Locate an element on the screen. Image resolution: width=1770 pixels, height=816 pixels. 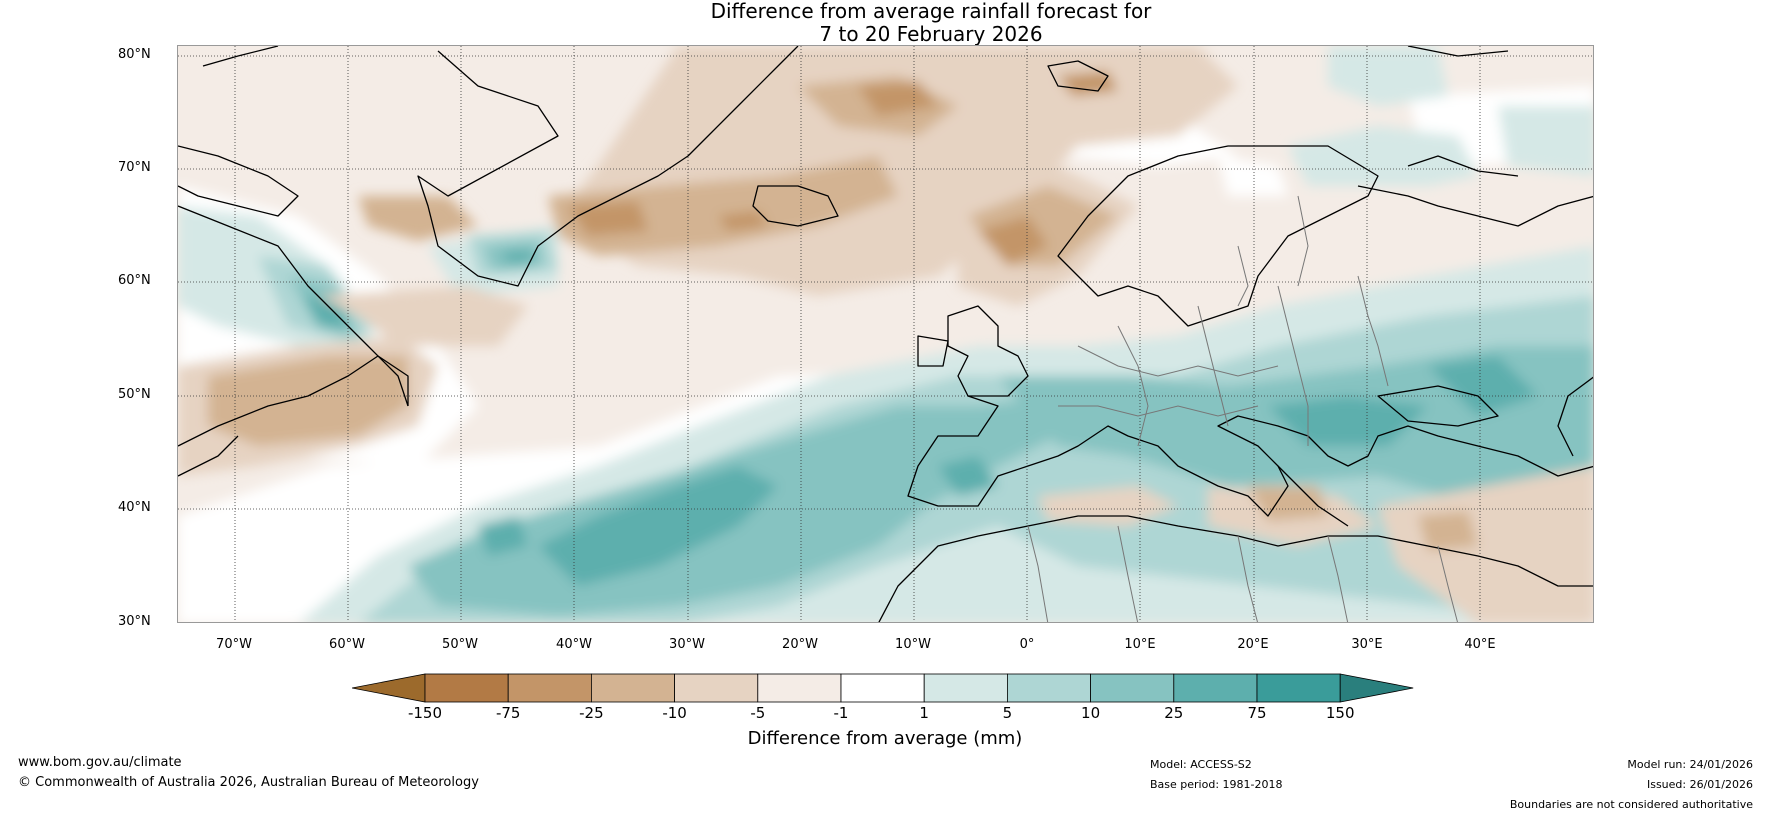
colorbar-tick-label: -1 is located at coordinates (841, 713).